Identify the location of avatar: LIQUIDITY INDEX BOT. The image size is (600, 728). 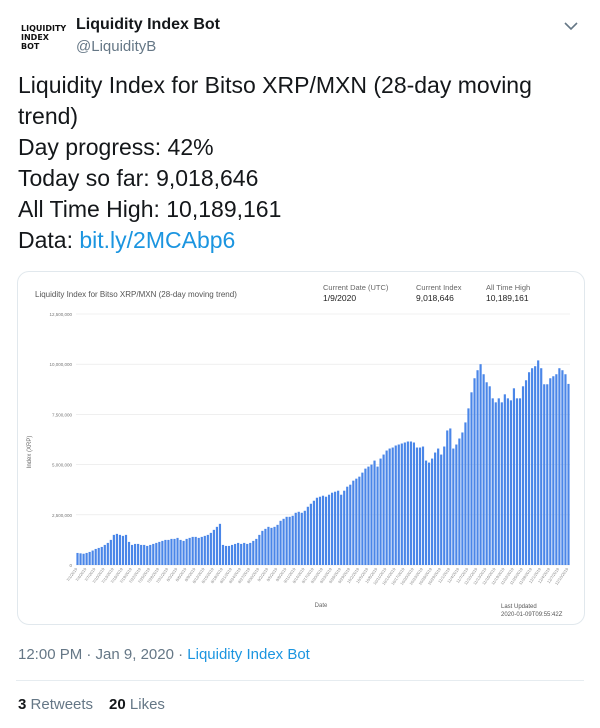
(41, 37).